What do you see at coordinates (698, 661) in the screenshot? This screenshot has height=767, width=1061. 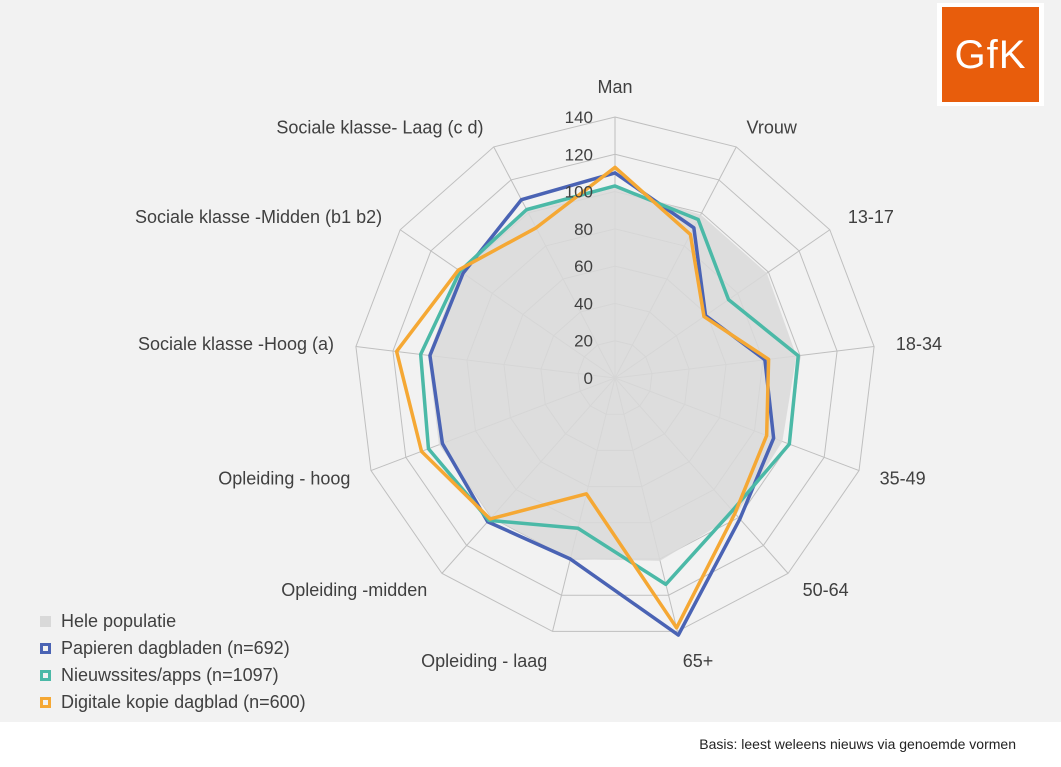 I see `axis-label-6: 65+` at bounding box center [698, 661].